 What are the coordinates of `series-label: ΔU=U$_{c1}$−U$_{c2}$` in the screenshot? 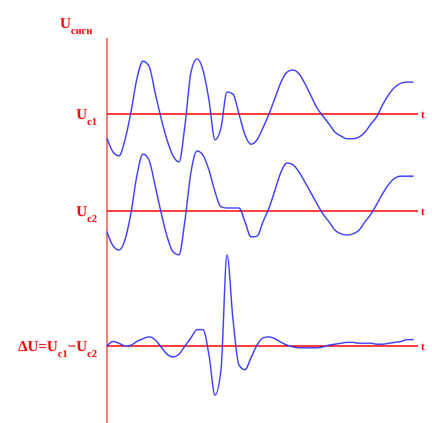 It's located at (57, 349).